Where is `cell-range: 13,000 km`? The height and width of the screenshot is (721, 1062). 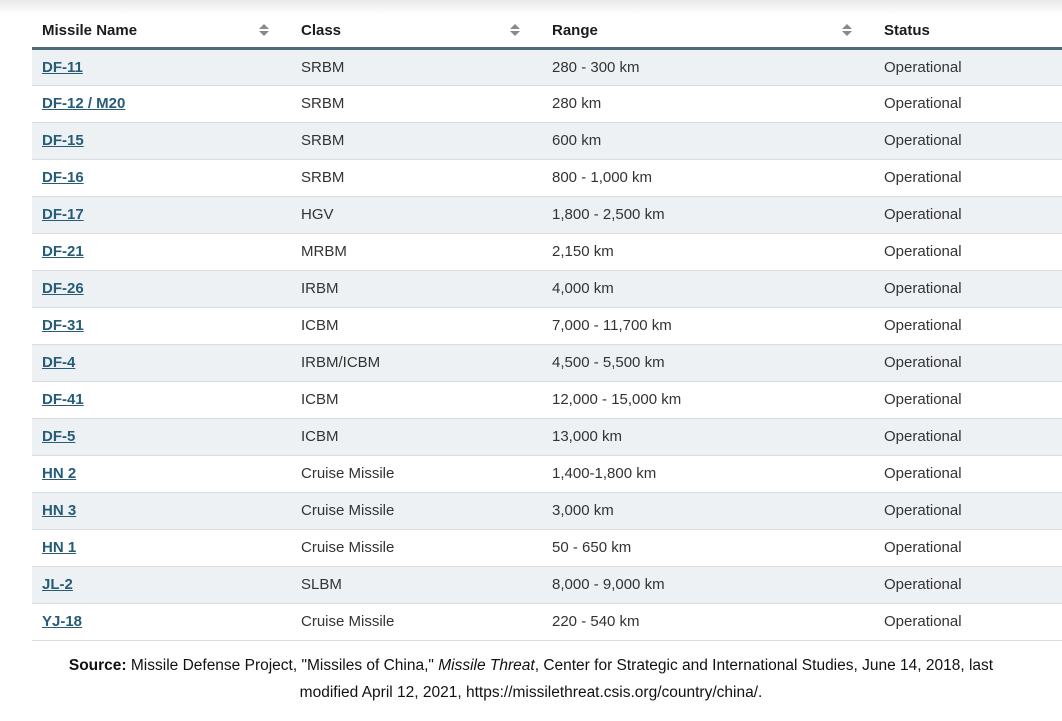
cell-range: 13,000 km is located at coordinates (587, 436).